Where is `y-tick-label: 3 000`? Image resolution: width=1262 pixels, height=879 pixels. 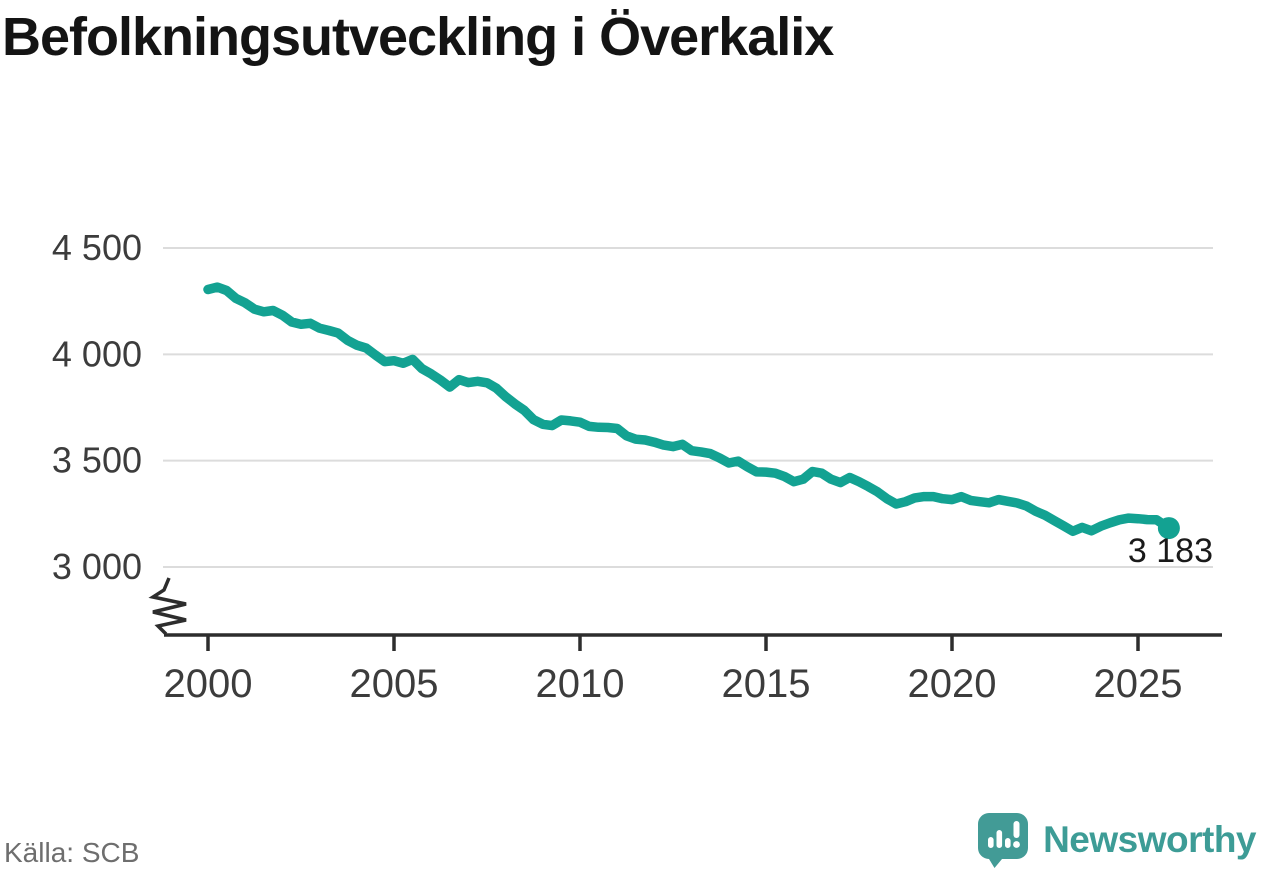
y-tick-label: 3 000 is located at coordinates (97, 566).